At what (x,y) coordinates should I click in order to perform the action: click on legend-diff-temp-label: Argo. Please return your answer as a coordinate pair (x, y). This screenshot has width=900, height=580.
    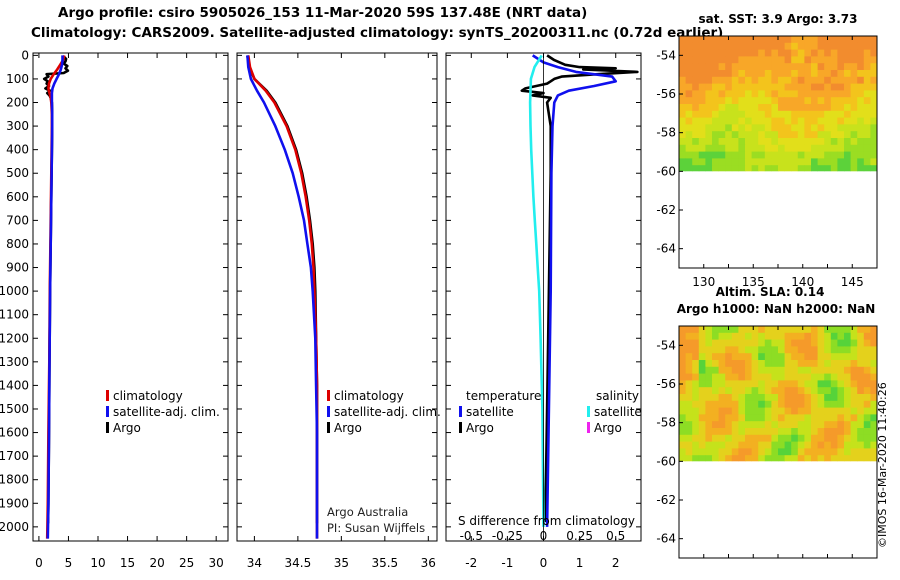
    Looking at the image, I should click on (480, 428).